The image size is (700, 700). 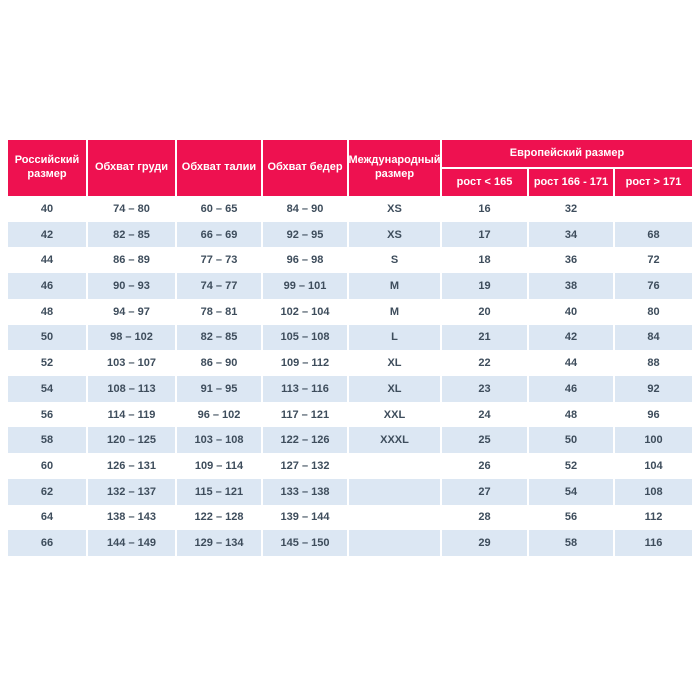 What do you see at coordinates (219, 517) in the screenshot?
I see `table-cell: 122 – 128` at bounding box center [219, 517].